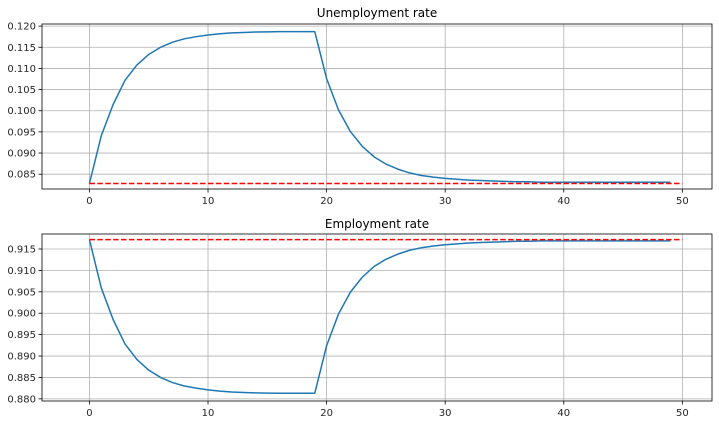 This screenshot has height=424, width=719. What do you see at coordinates (21, 154) in the screenshot?
I see `y-tick-label: 0.090` at bounding box center [21, 154].